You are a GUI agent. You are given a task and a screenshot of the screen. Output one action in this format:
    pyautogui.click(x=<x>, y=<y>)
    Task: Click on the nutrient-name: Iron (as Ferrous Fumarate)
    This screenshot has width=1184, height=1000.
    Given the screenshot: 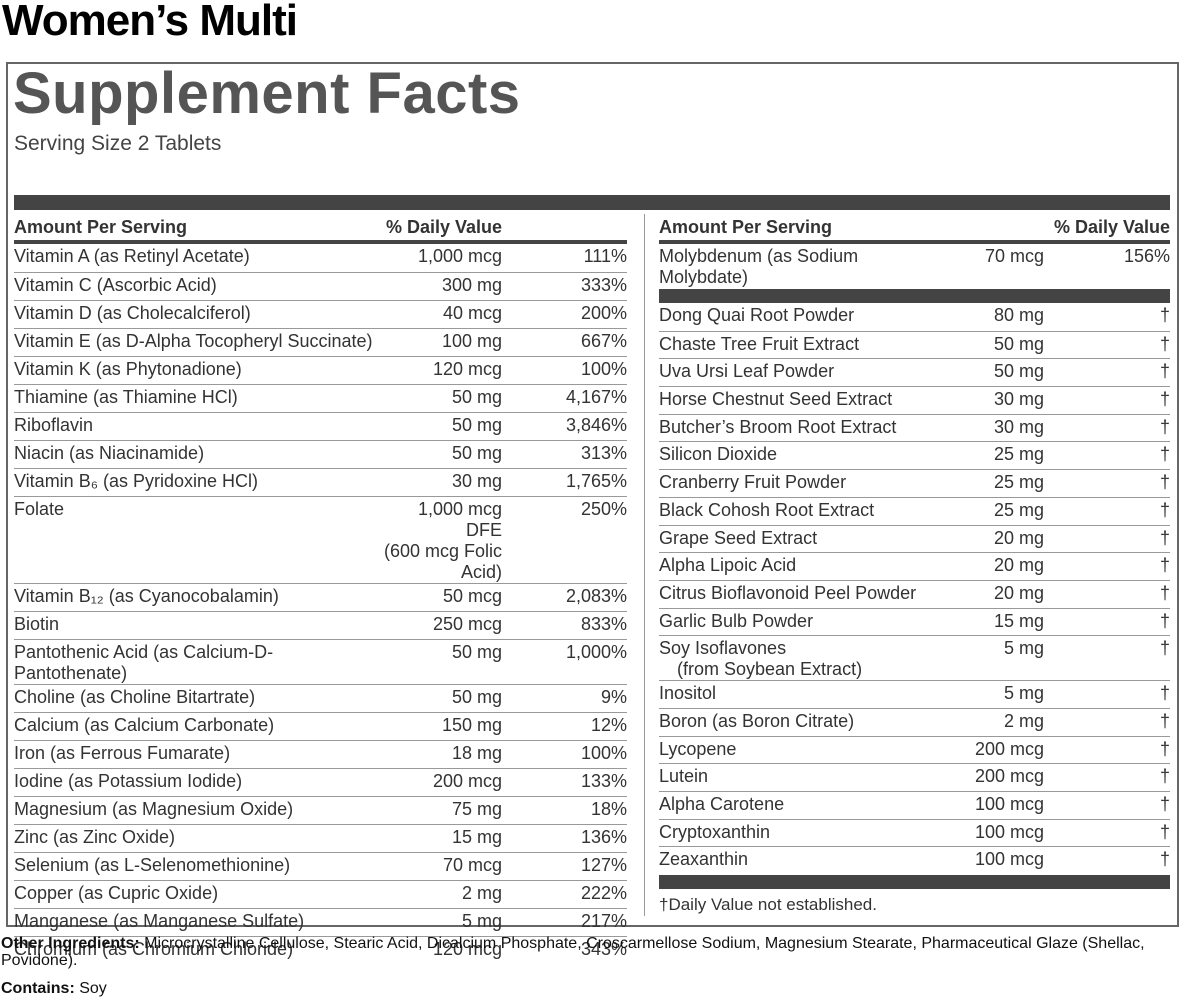 What is the action you would take?
    pyautogui.click(x=122, y=753)
    